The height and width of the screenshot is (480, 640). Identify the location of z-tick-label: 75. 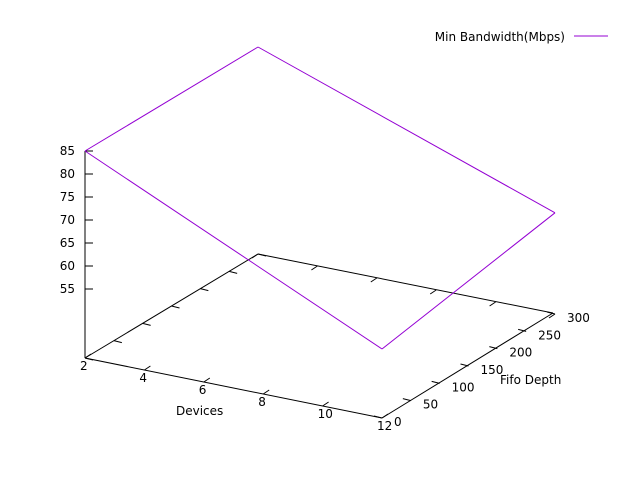
(67, 197).